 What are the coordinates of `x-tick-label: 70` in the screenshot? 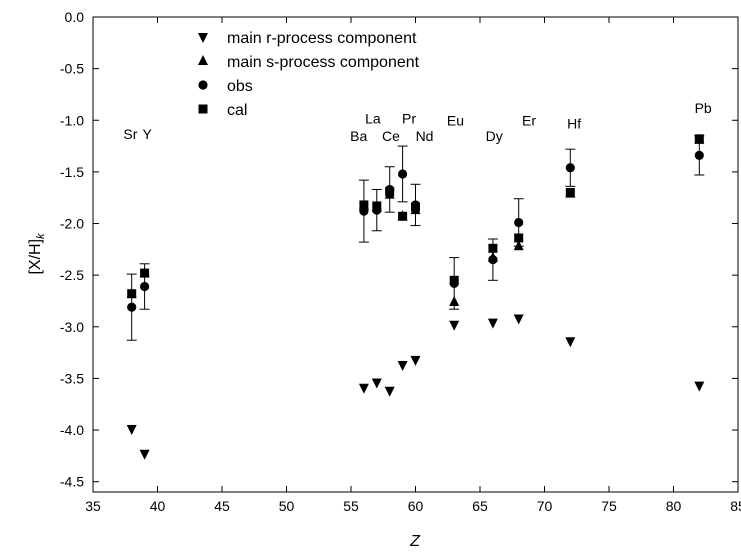 It's located at (545, 506).